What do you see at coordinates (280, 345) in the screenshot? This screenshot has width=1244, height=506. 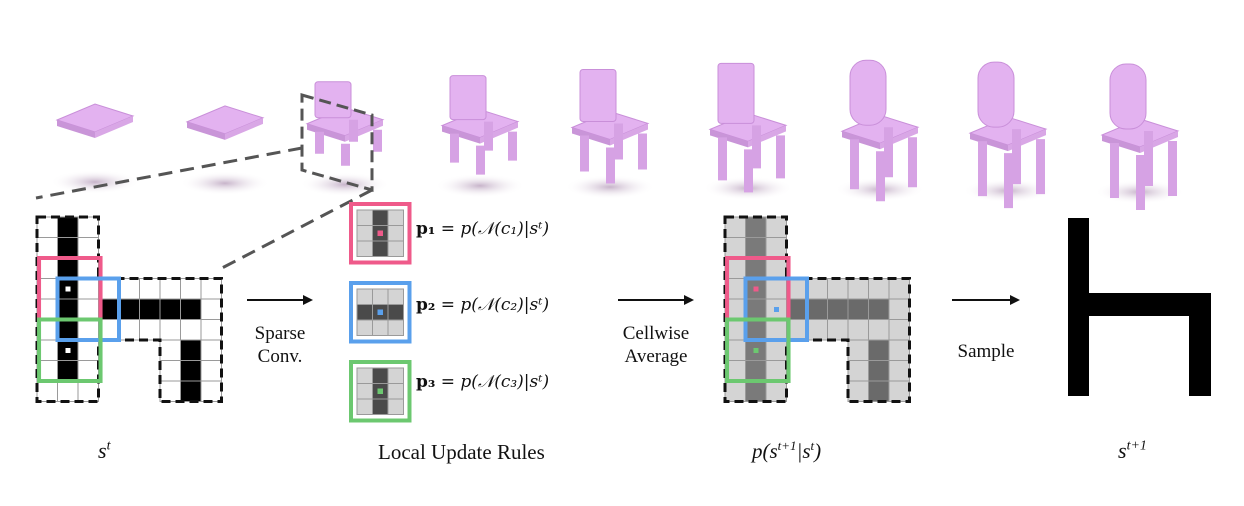 I see `sparse-conv-label: Sparse Conv.` at bounding box center [280, 345].